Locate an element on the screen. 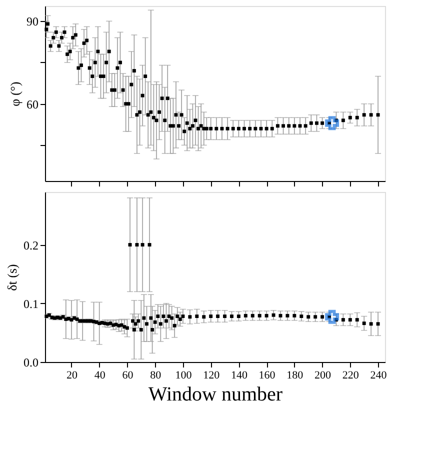  y-axis-title: φ (°) is located at coordinates (15, 94).